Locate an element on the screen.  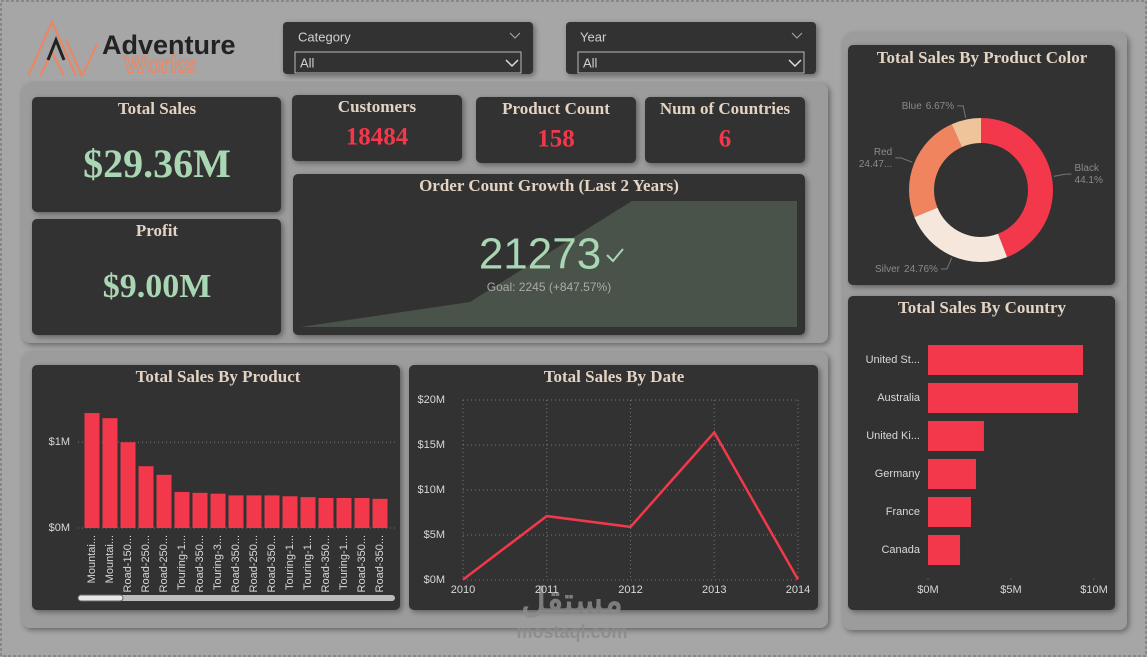
slicer-label: Category is located at coordinates (324, 36).